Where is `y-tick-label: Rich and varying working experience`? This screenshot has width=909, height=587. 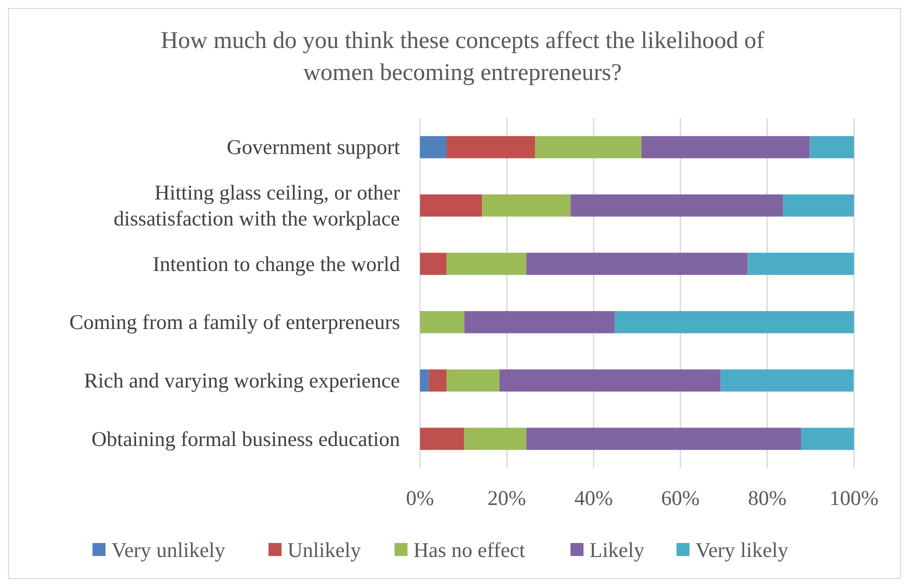 y-tick-label: Rich and varying working experience is located at coordinates (242, 380).